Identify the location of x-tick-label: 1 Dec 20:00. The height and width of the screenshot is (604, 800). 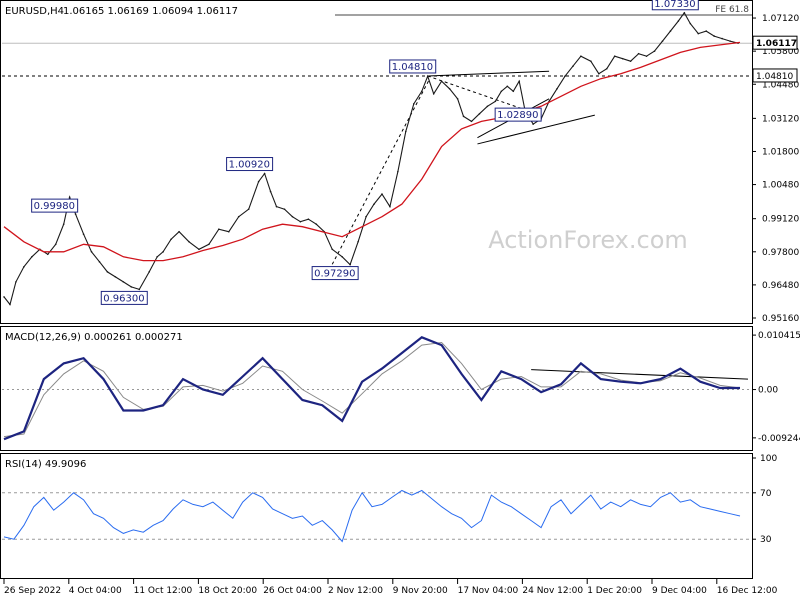
(614, 591).